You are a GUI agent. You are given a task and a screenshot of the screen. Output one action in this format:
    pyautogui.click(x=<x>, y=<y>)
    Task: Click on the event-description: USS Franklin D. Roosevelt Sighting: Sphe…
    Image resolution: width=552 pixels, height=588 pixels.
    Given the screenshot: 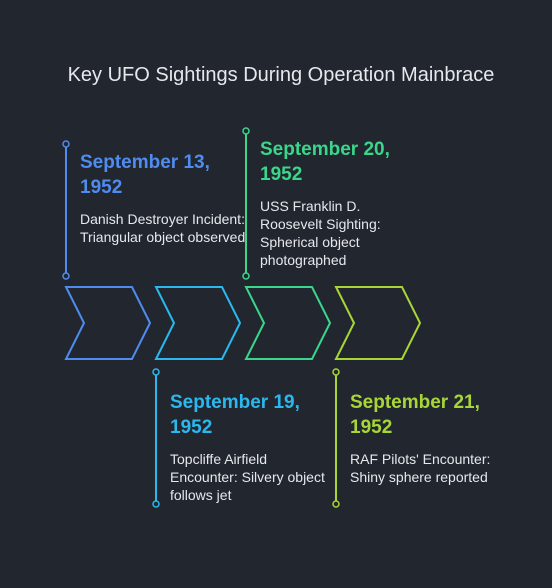 What is the action you would take?
    pyautogui.click(x=340, y=233)
    